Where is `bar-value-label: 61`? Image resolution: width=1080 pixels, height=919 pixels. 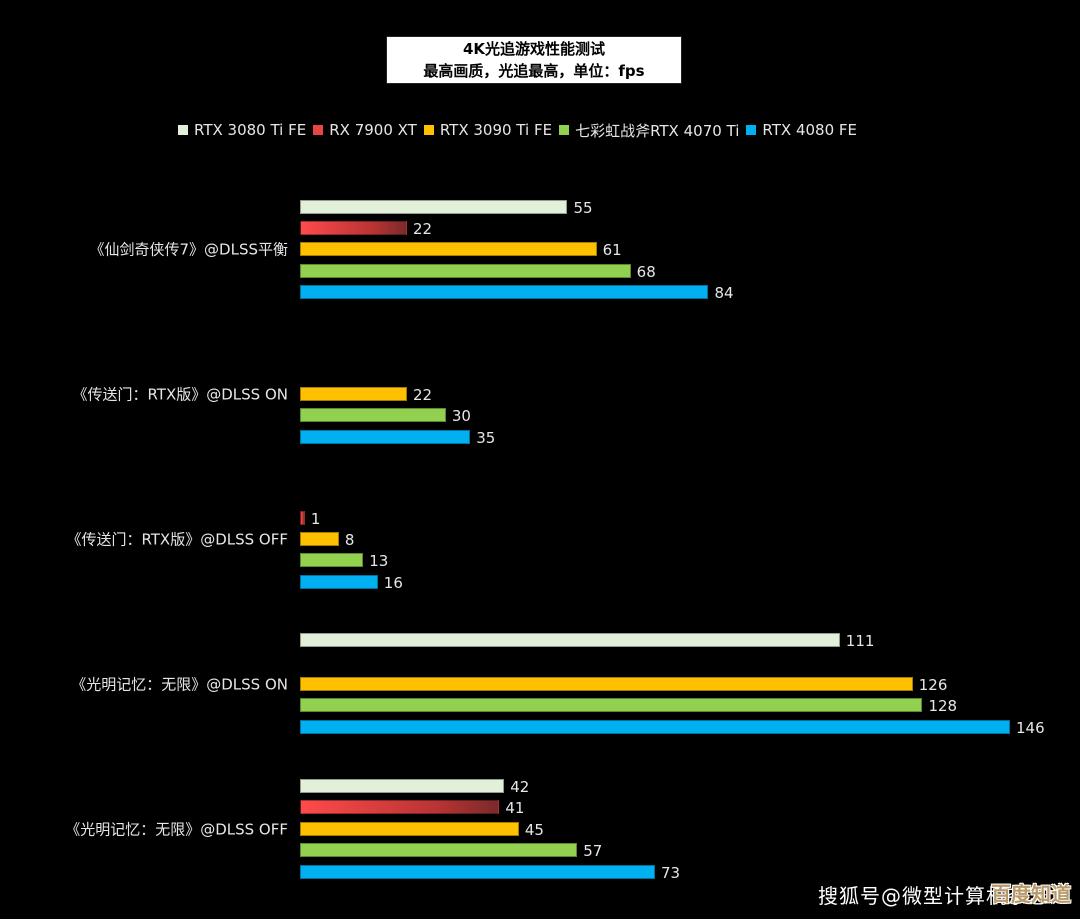 bar-value-label: 61 is located at coordinates (612, 250).